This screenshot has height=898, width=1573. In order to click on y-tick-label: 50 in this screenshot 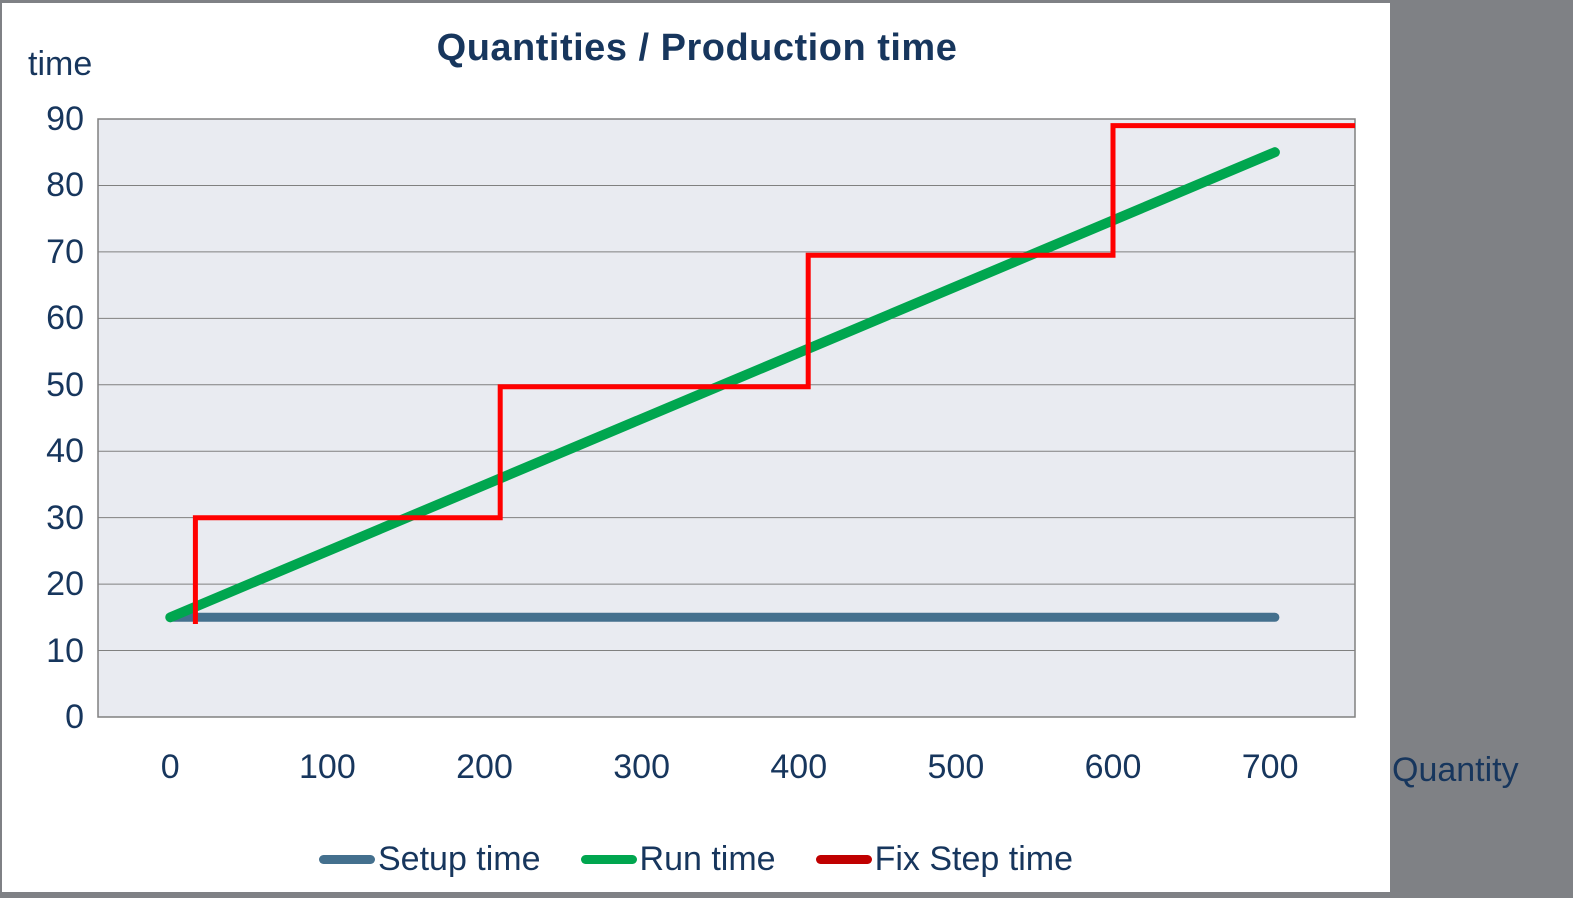, I will do `click(65, 384)`.